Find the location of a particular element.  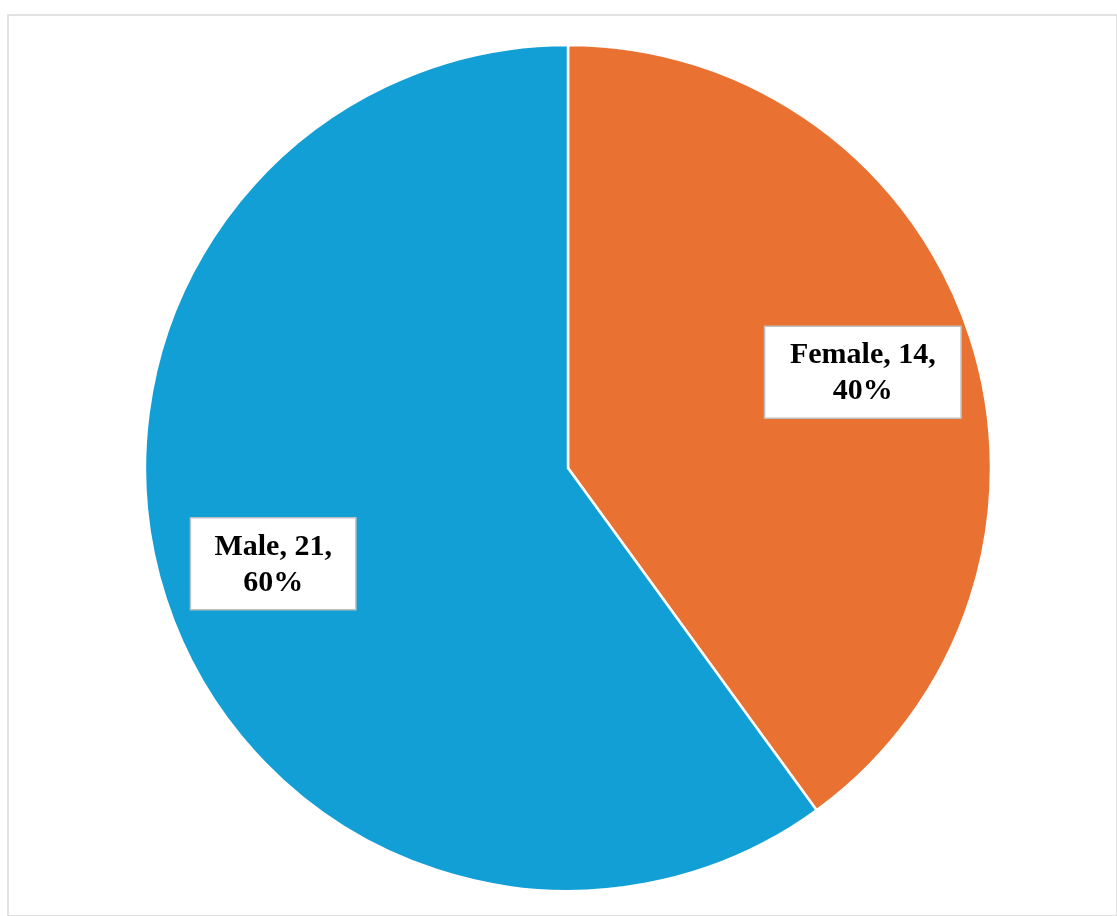

slice-label: Female, 14, 40% is located at coordinates (862, 371).